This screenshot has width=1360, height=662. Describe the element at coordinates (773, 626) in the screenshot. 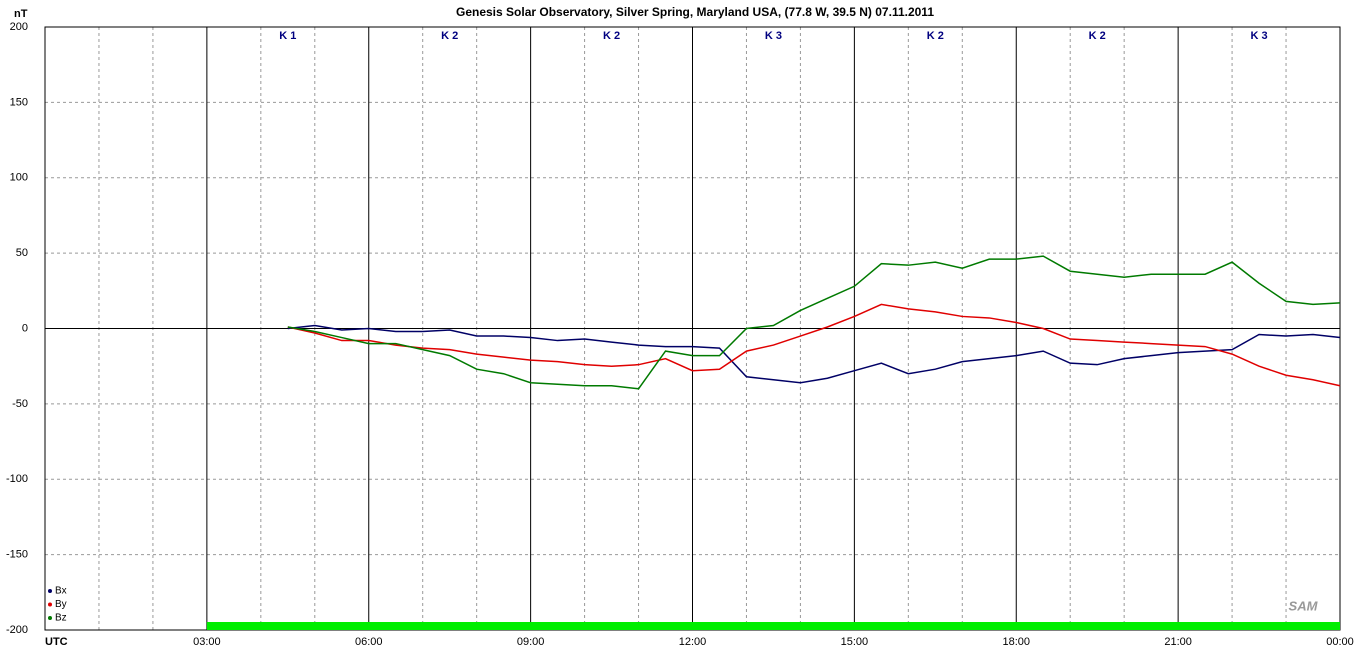

I see `coverage-bar` at that location.